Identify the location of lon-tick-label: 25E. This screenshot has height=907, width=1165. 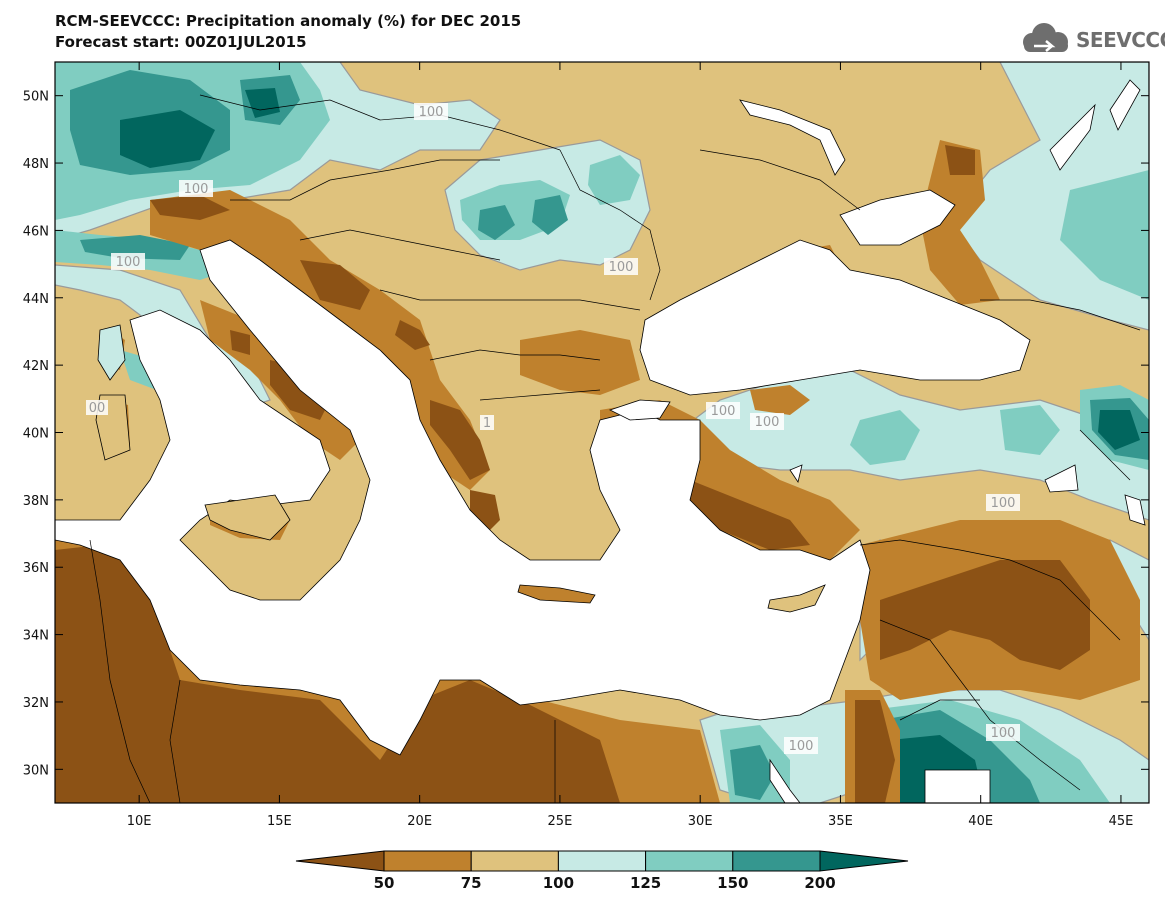
(560, 821).